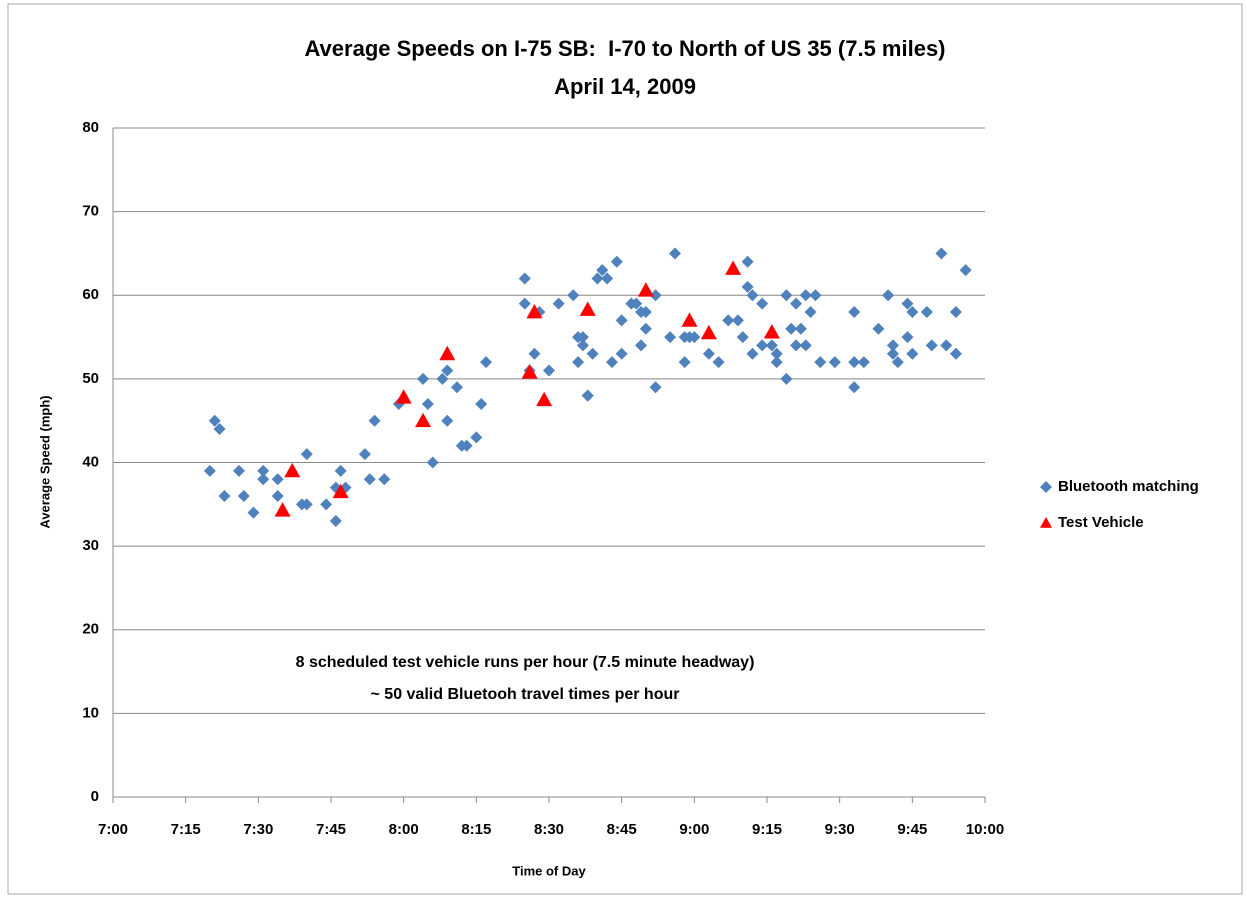 This screenshot has height=900, width=1247. Describe the element at coordinates (476, 829) in the screenshot. I see `x-tick-label: 8:15` at that location.